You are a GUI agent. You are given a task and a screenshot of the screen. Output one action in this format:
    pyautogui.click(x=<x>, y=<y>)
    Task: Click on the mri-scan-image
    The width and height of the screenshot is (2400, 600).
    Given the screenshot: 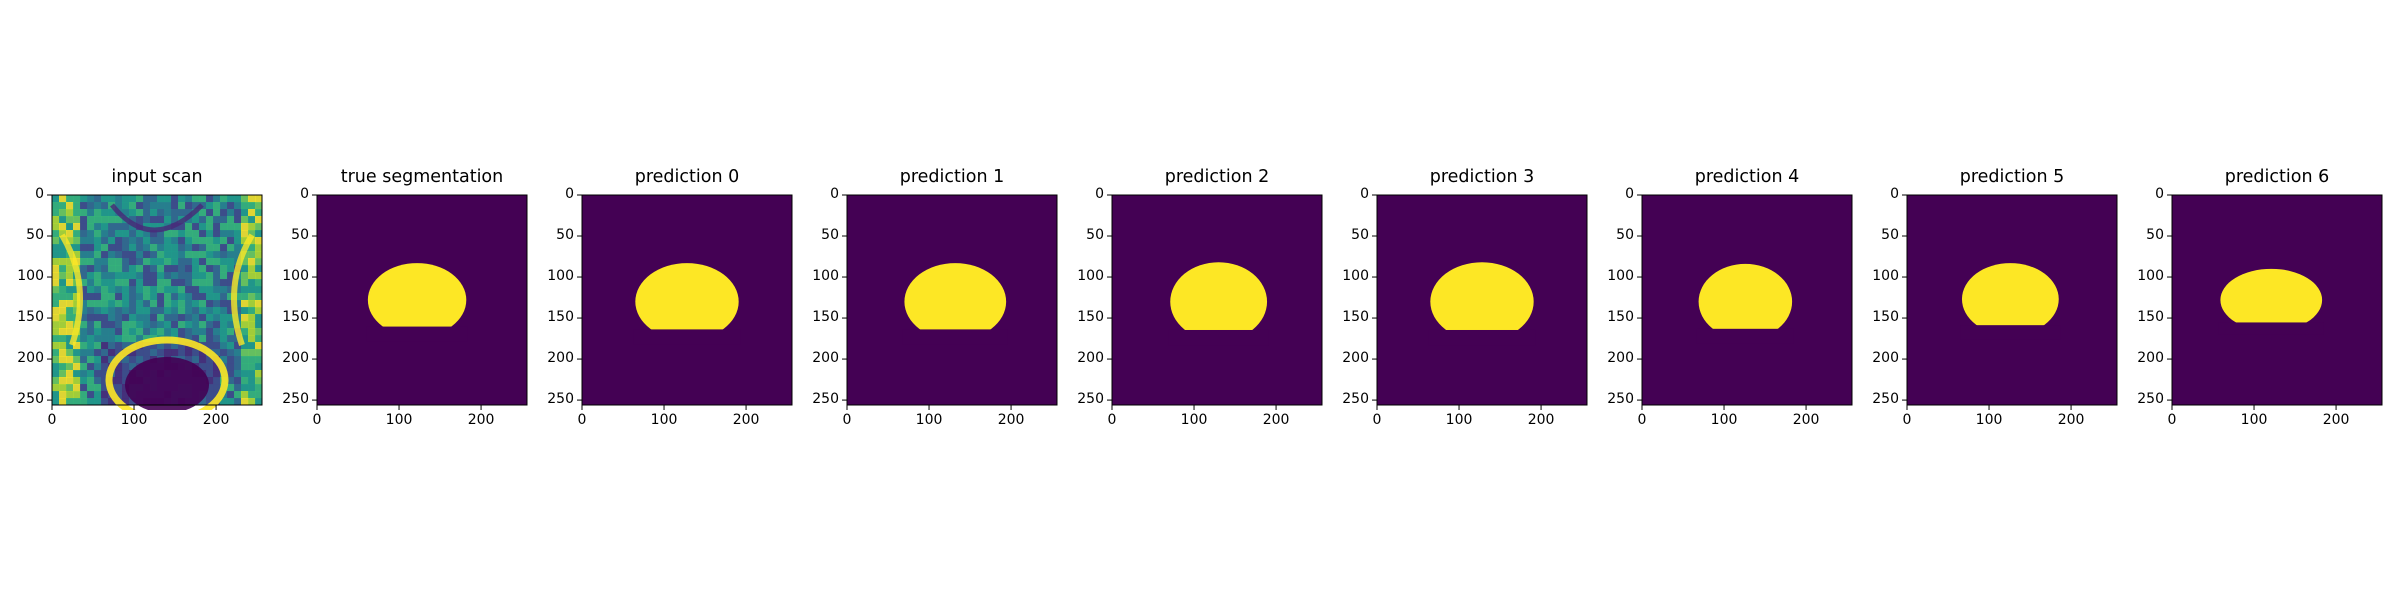 What is the action you would take?
    pyautogui.click(x=155, y=302)
    